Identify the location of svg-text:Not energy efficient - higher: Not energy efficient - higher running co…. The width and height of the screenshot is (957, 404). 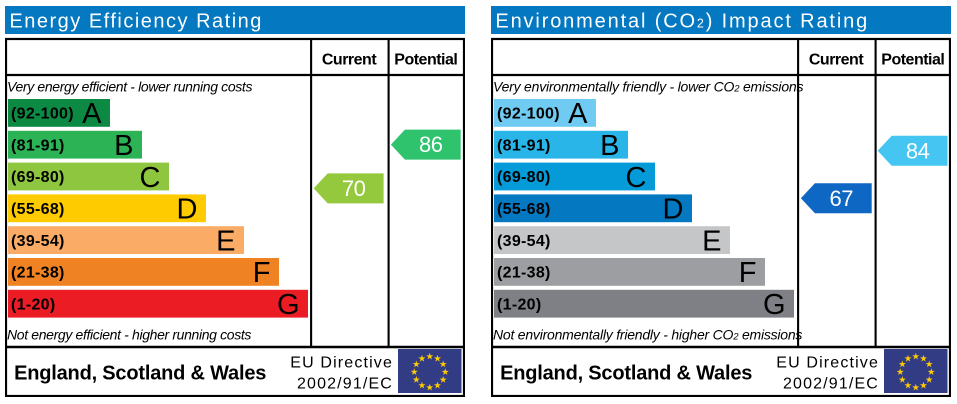
(129, 335).